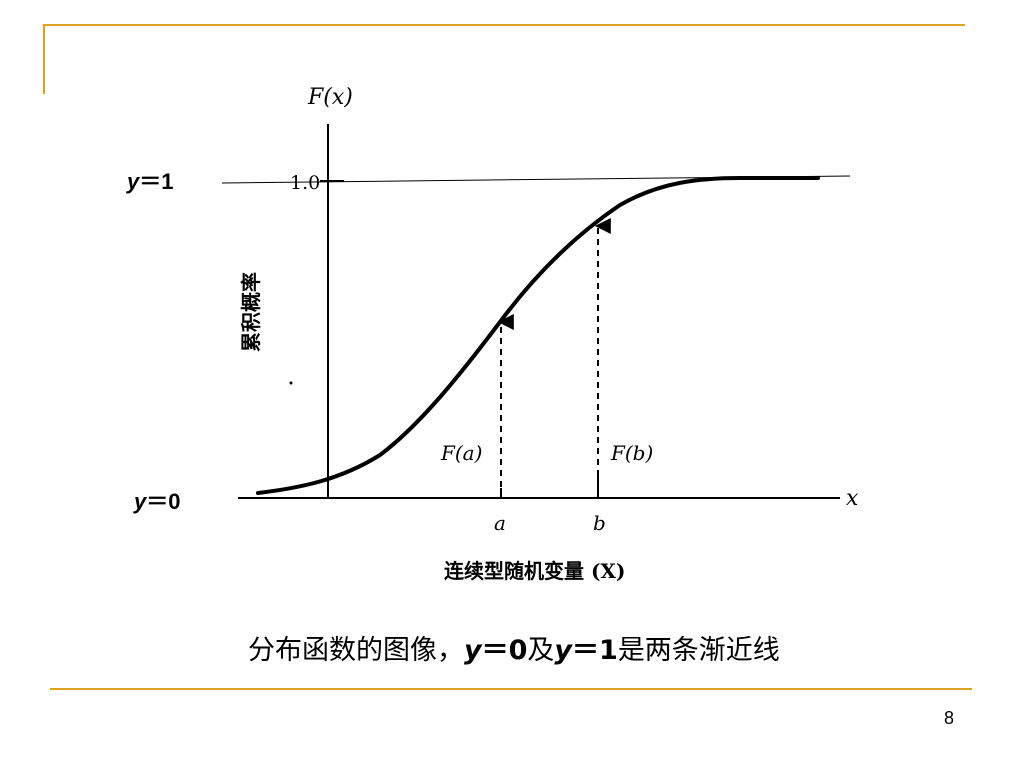  What do you see at coordinates (852, 498) in the screenshot?
I see `x-axis-label: x` at bounding box center [852, 498].